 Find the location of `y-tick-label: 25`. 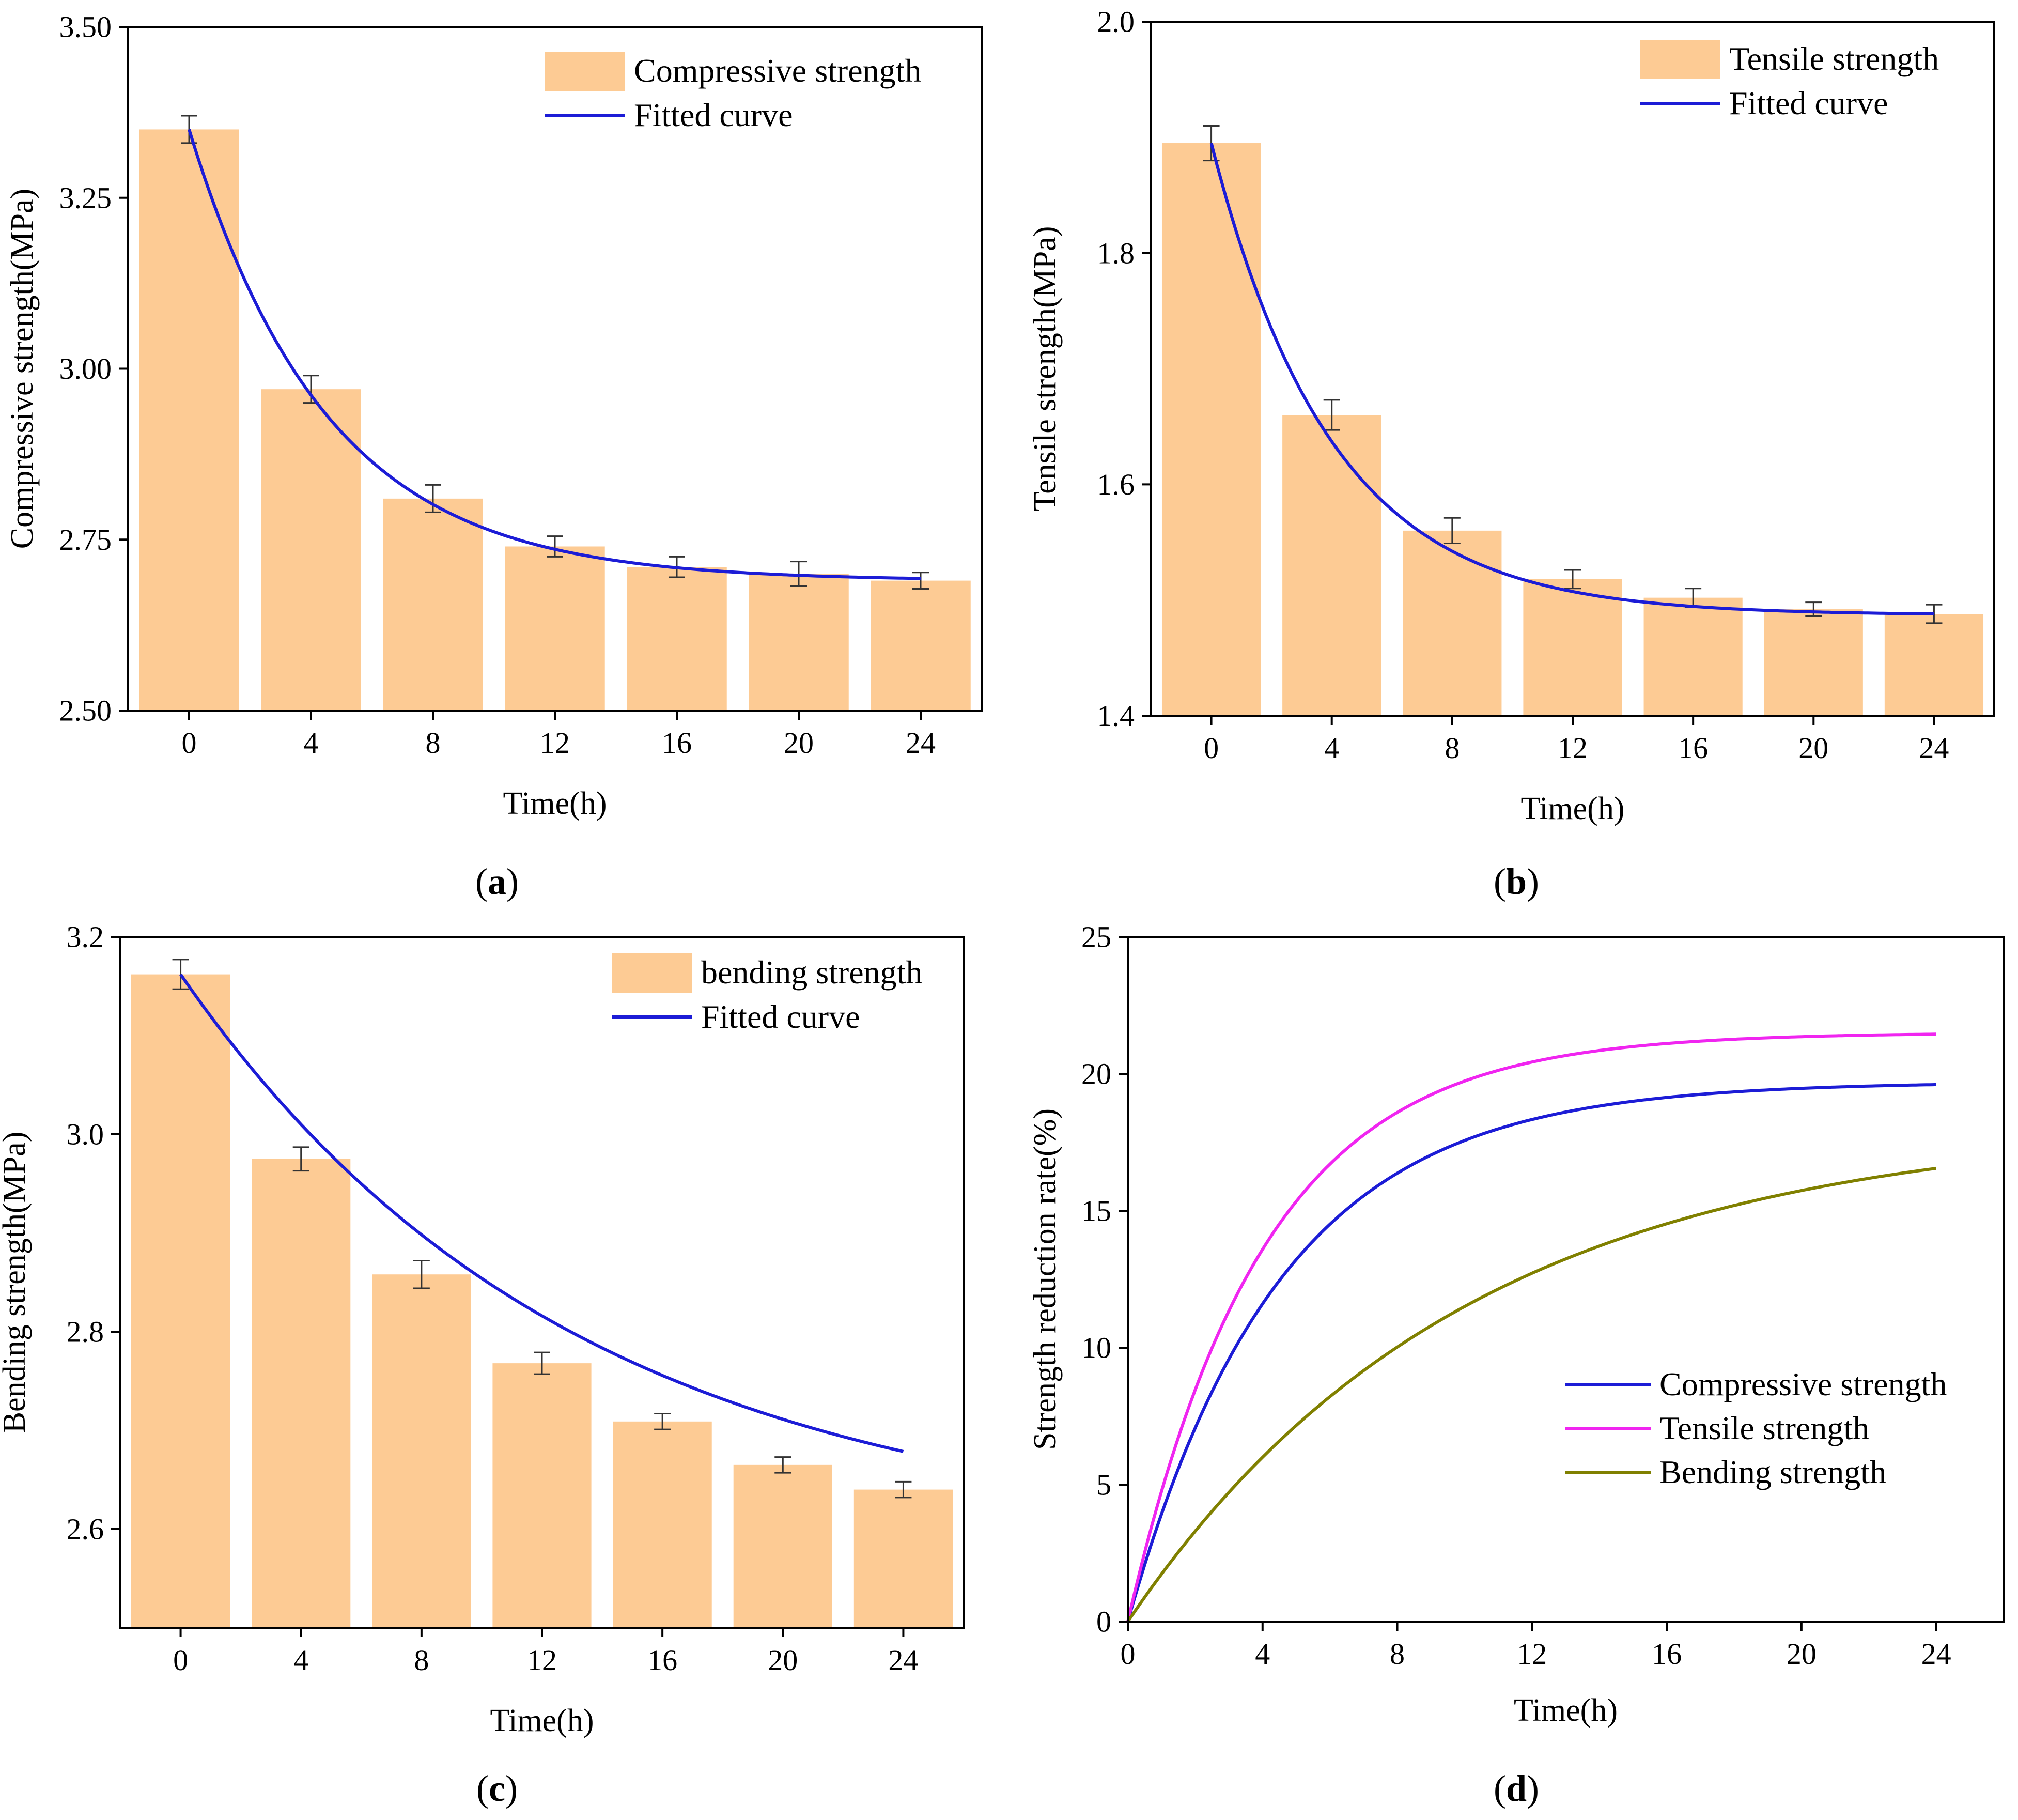

y-tick-label: 25 is located at coordinates (1096, 937).